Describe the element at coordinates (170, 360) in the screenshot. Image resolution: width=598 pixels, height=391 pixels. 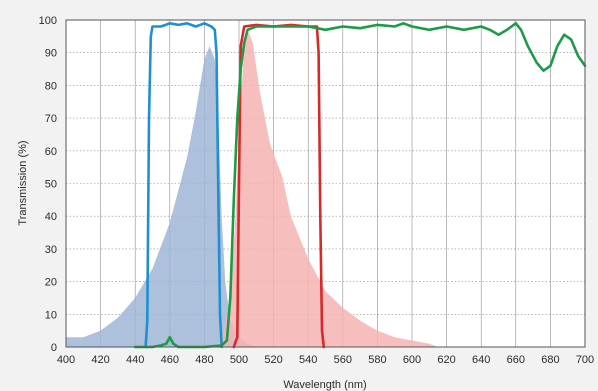
I see `x-tick-label-460: 460` at that location.